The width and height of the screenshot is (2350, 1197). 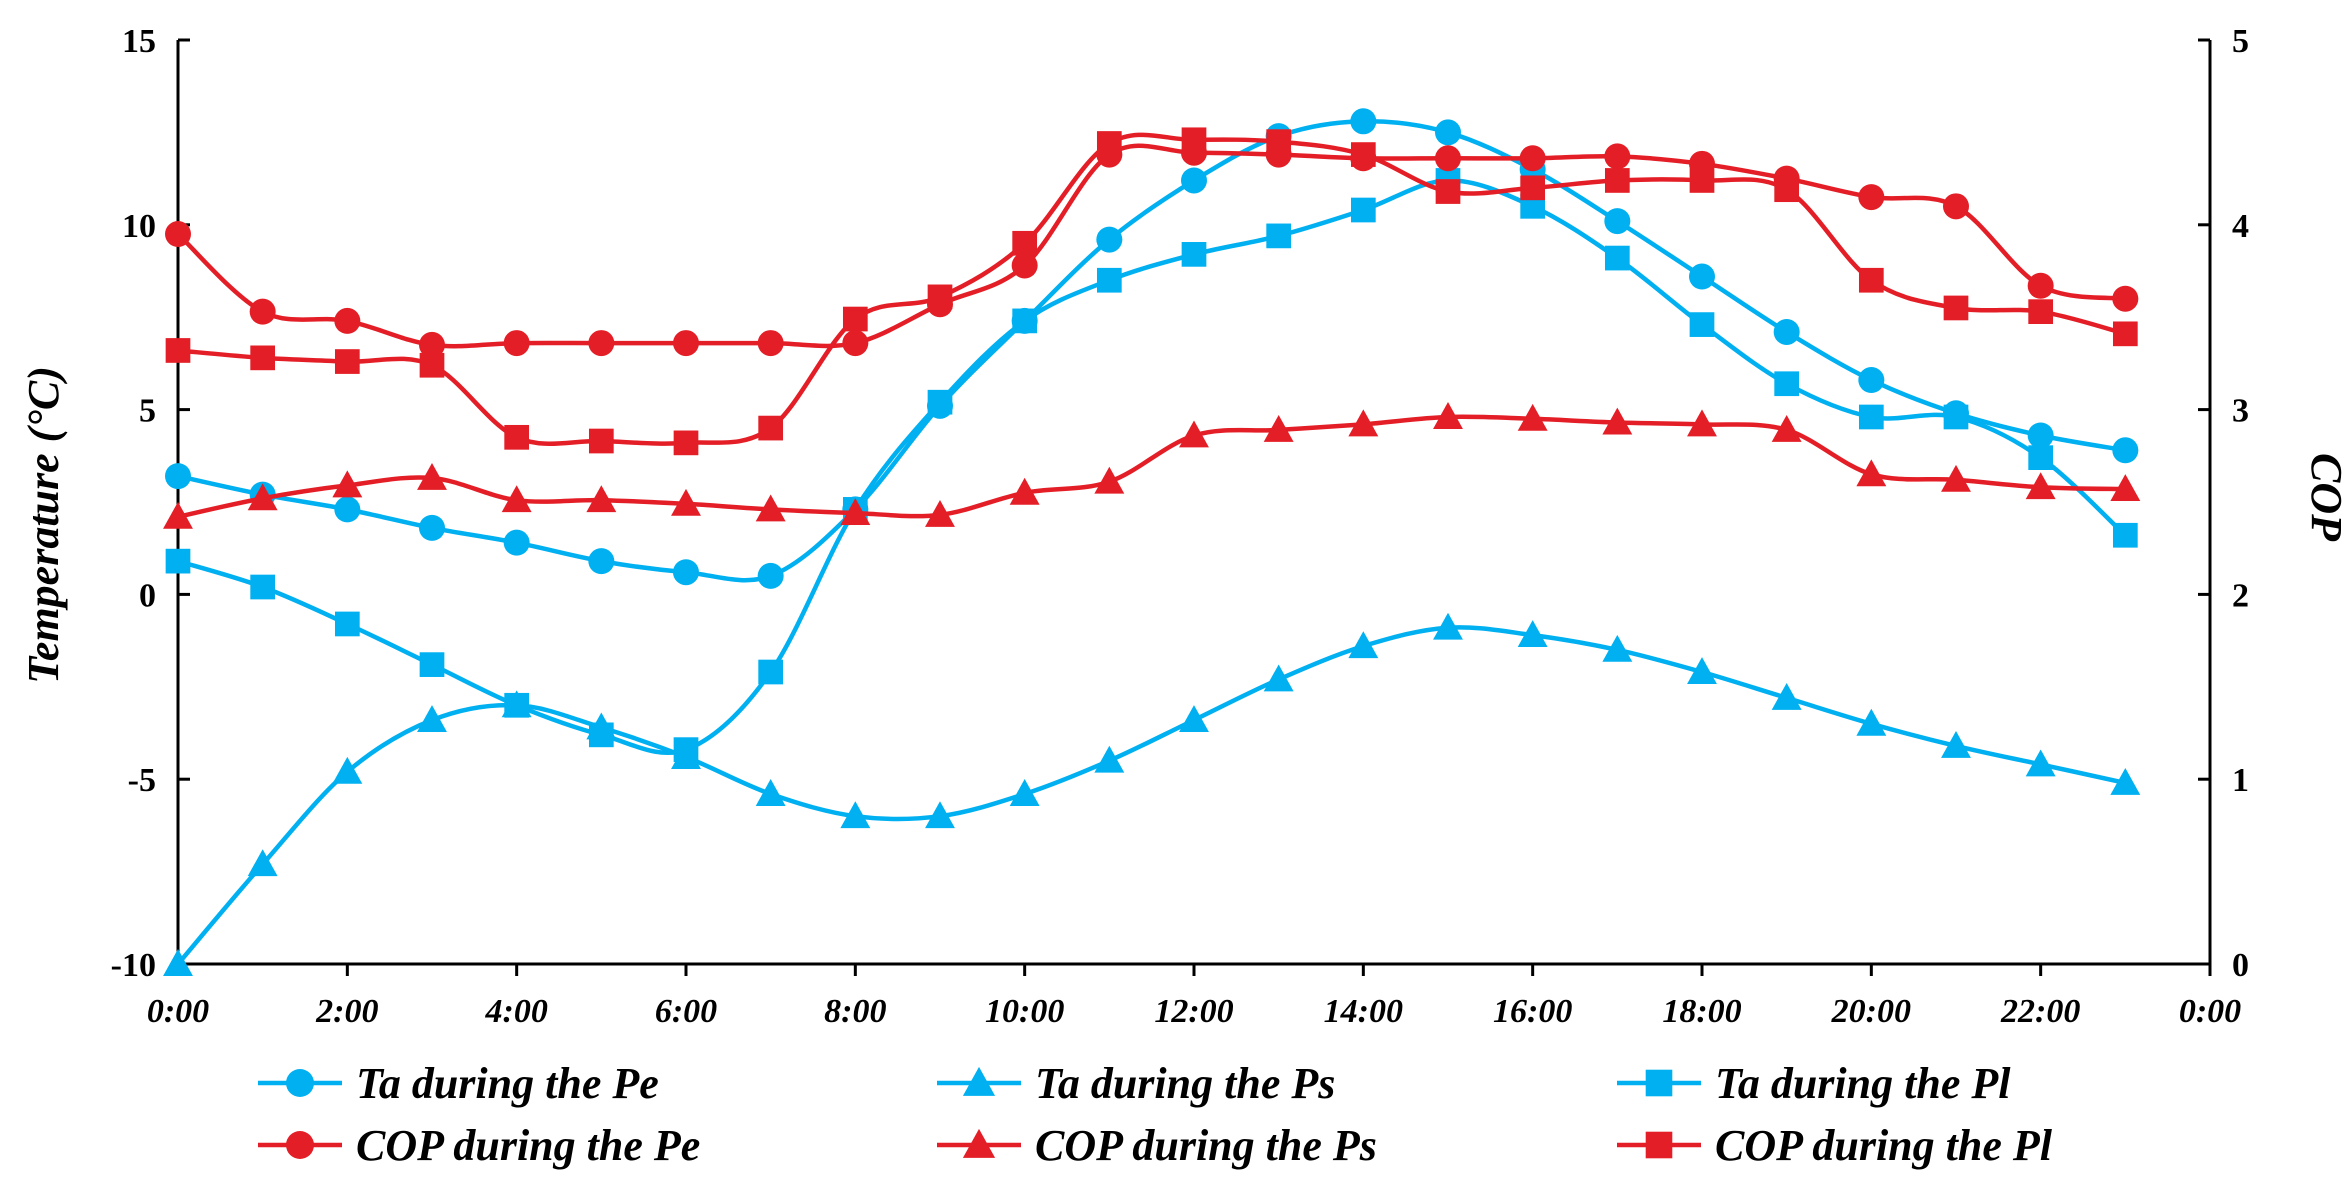 What do you see at coordinates (2240, 411) in the screenshot?
I see `y2-tick-label: 3` at bounding box center [2240, 411].